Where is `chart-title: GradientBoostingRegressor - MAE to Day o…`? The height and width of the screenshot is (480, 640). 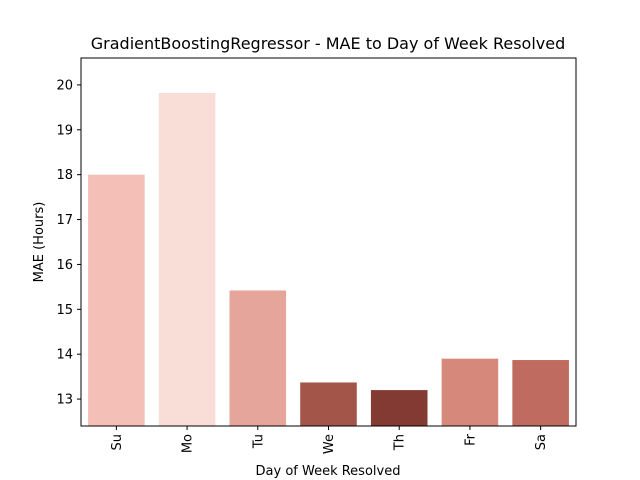 chart-title: GradientBoostingRegressor - MAE to Day o… is located at coordinates (328, 43).